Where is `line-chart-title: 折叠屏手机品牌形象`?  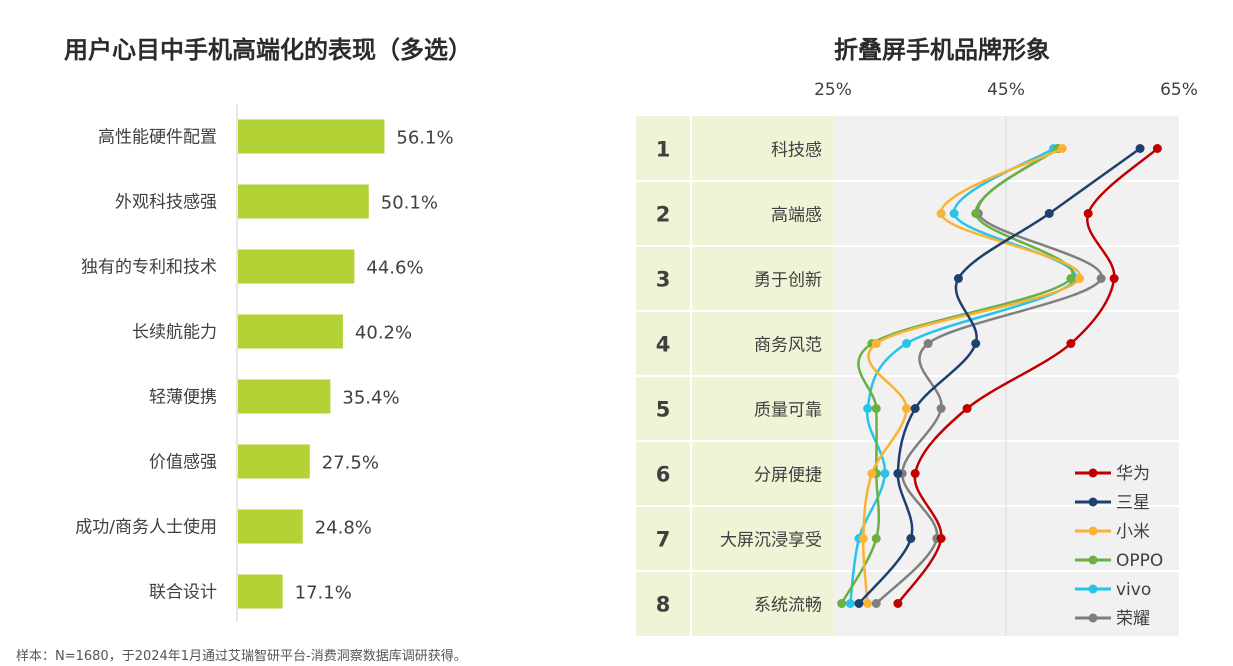
line-chart-title: 折叠屏手机品牌形象 is located at coordinates (942, 50).